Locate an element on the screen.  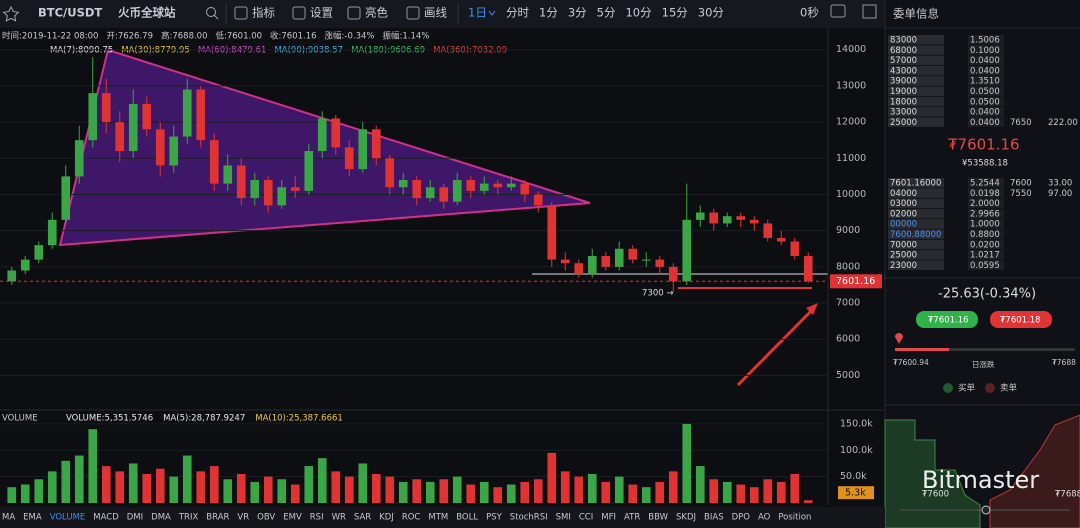
indicator-tab: TRIX is located at coordinates (188, 518).